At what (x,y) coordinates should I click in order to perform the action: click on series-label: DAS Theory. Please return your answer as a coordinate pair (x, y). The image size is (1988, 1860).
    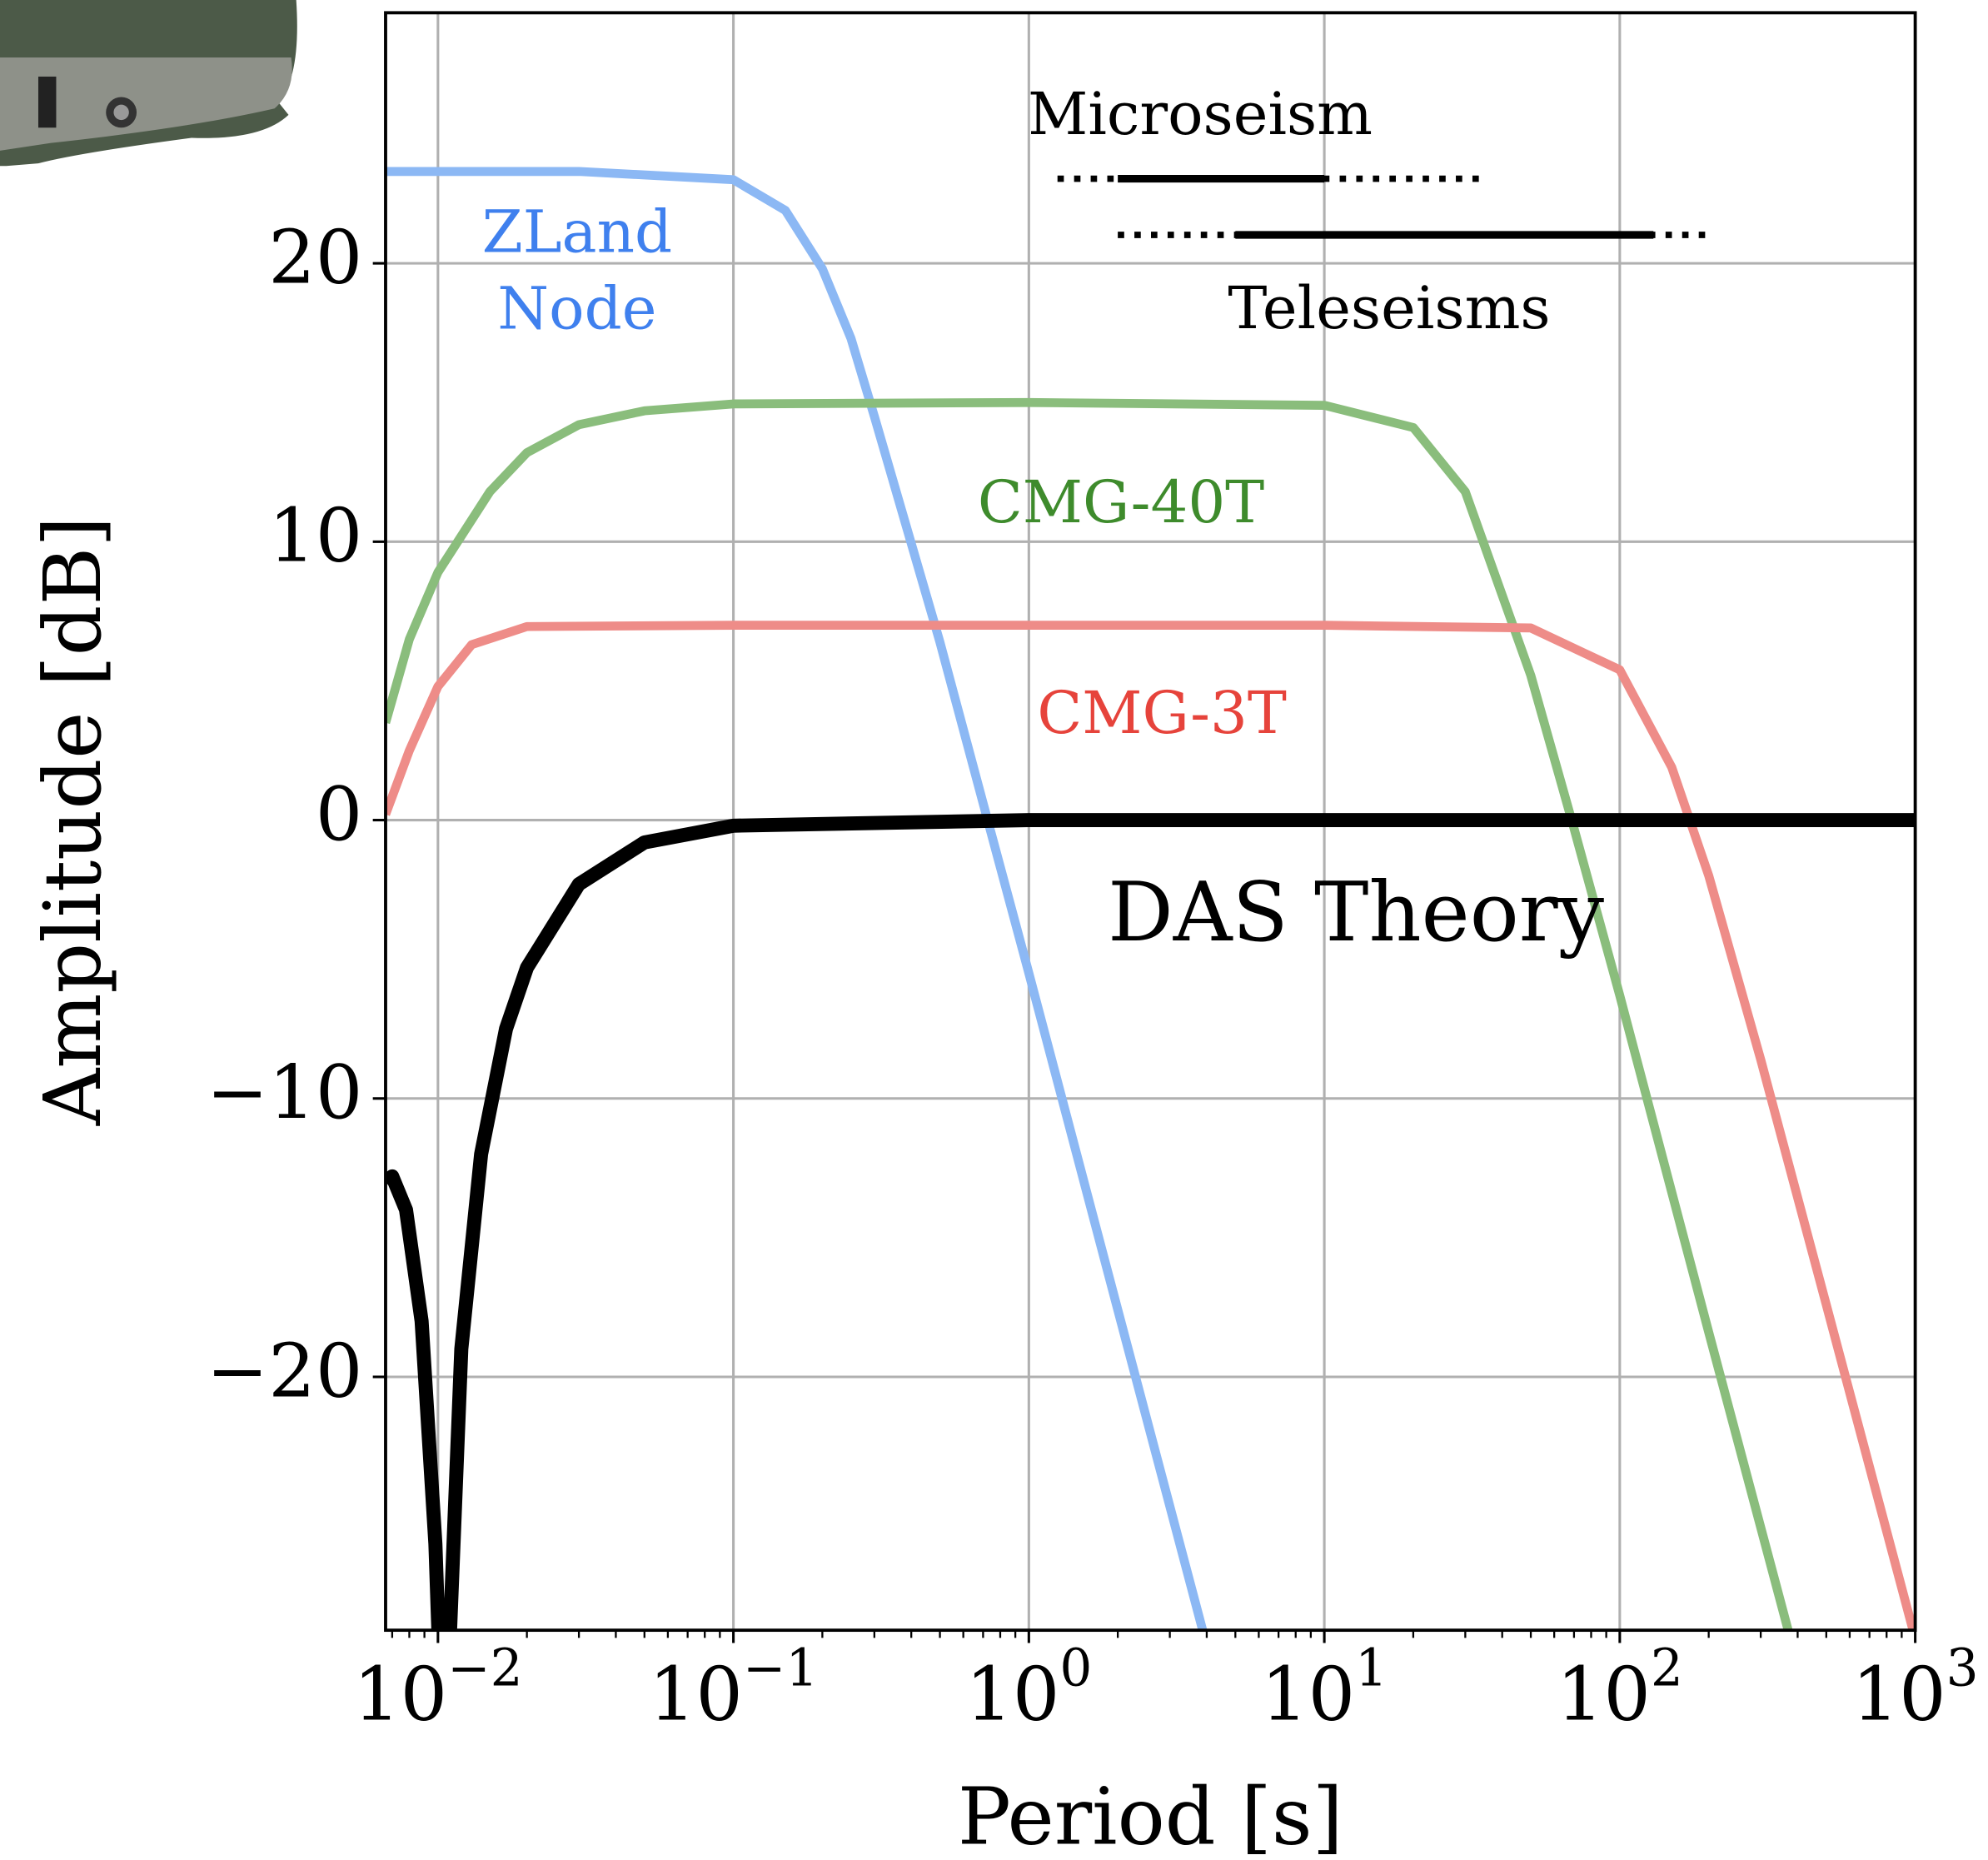
    Looking at the image, I should click on (1357, 912).